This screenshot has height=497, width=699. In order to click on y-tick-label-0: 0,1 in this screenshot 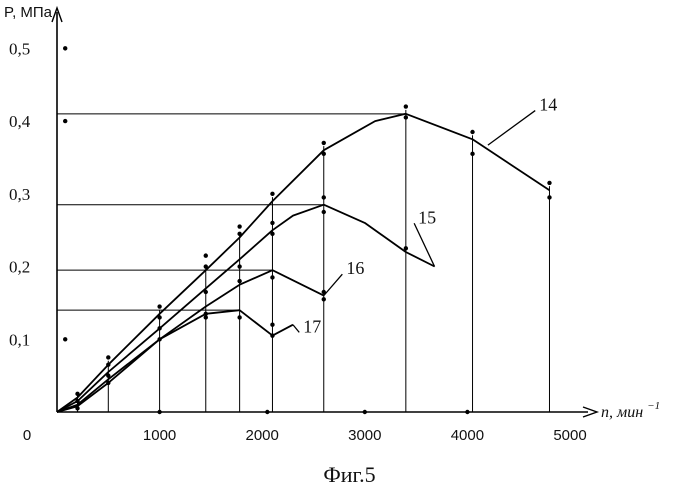, I will do `click(19, 339)`.